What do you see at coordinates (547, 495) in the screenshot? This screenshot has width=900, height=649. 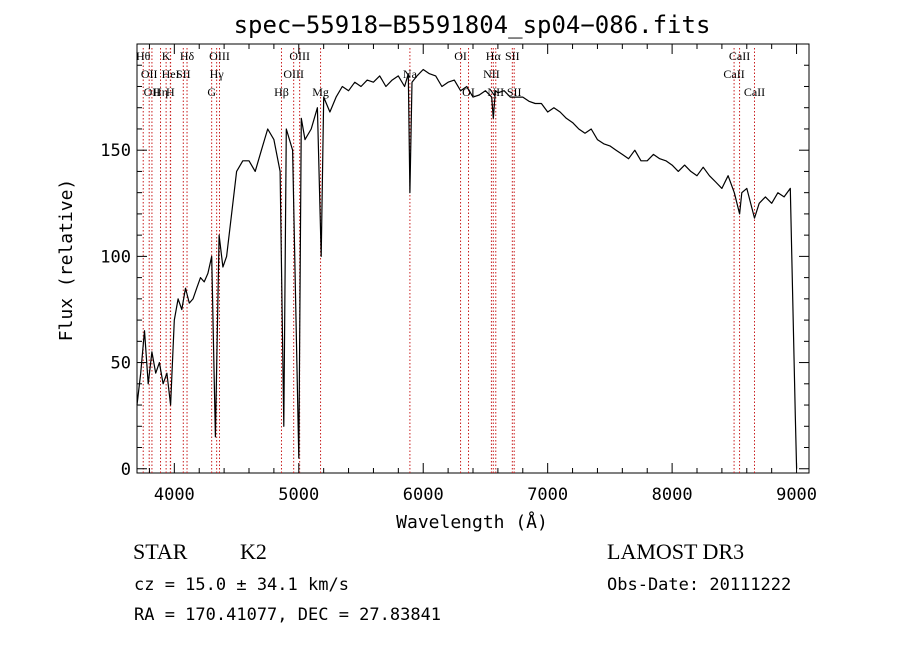 I see `x-tick-label: 7000` at bounding box center [547, 495].